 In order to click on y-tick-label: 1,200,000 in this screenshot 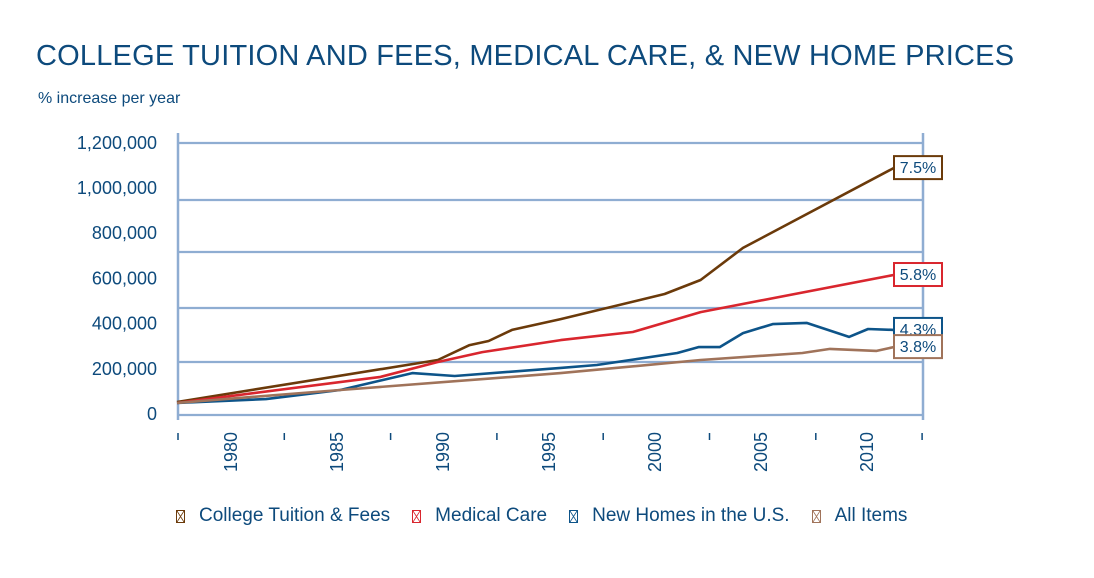, I will do `click(117, 143)`.